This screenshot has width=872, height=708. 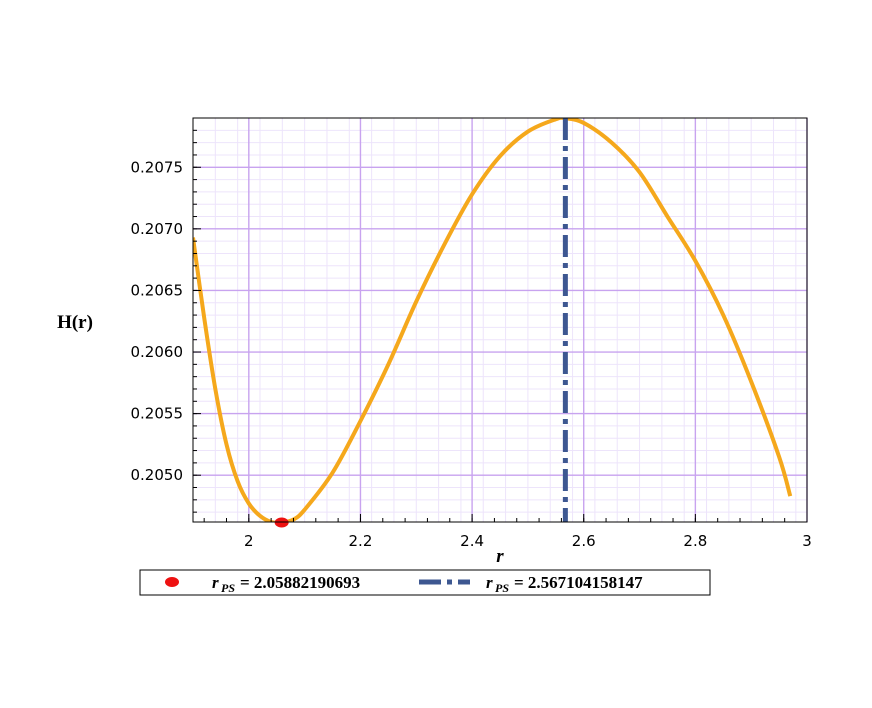 What do you see at coordinates (472, 541) in the screenshot?
I see `x-tick-label: 2.4` at bounding box center [472, 541].